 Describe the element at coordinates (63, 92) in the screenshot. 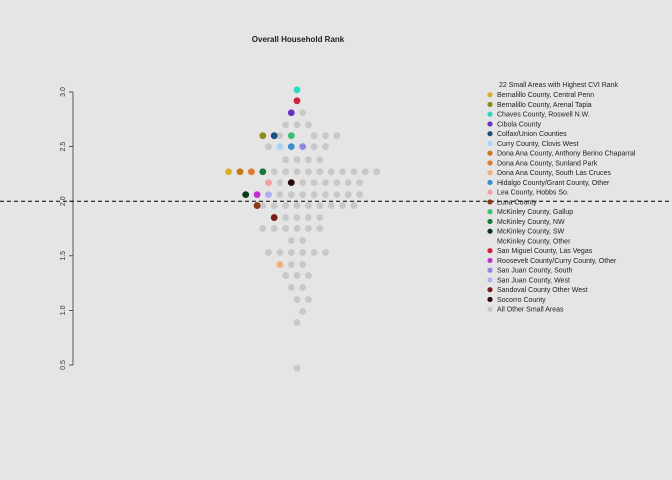

I see `y-tick-label: 3.0` at that location.